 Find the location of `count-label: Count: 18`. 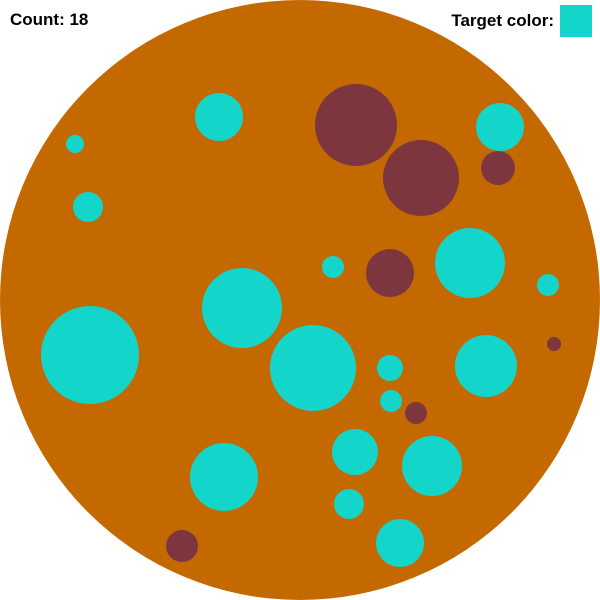

count-label: Count: 18 is located at coordinates (49, 19).